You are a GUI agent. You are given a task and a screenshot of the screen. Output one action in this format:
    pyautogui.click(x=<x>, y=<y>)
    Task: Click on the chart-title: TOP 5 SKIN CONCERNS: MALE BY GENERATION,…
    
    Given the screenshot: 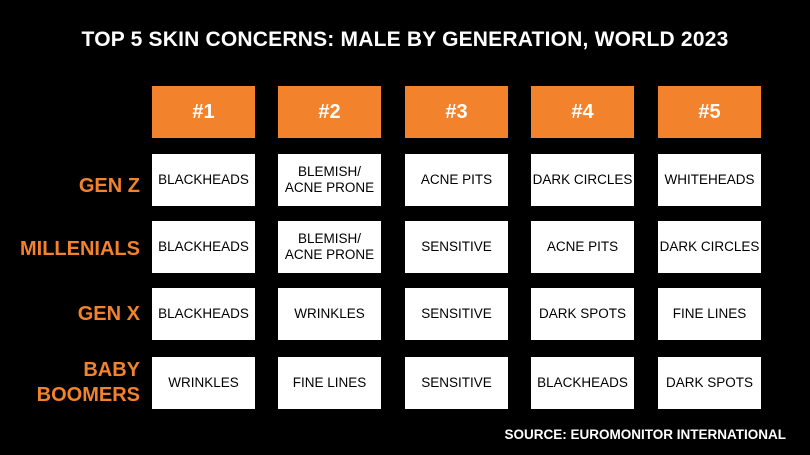 What is the action you would take?
    pyautogui.click(x=405, y=39)
    